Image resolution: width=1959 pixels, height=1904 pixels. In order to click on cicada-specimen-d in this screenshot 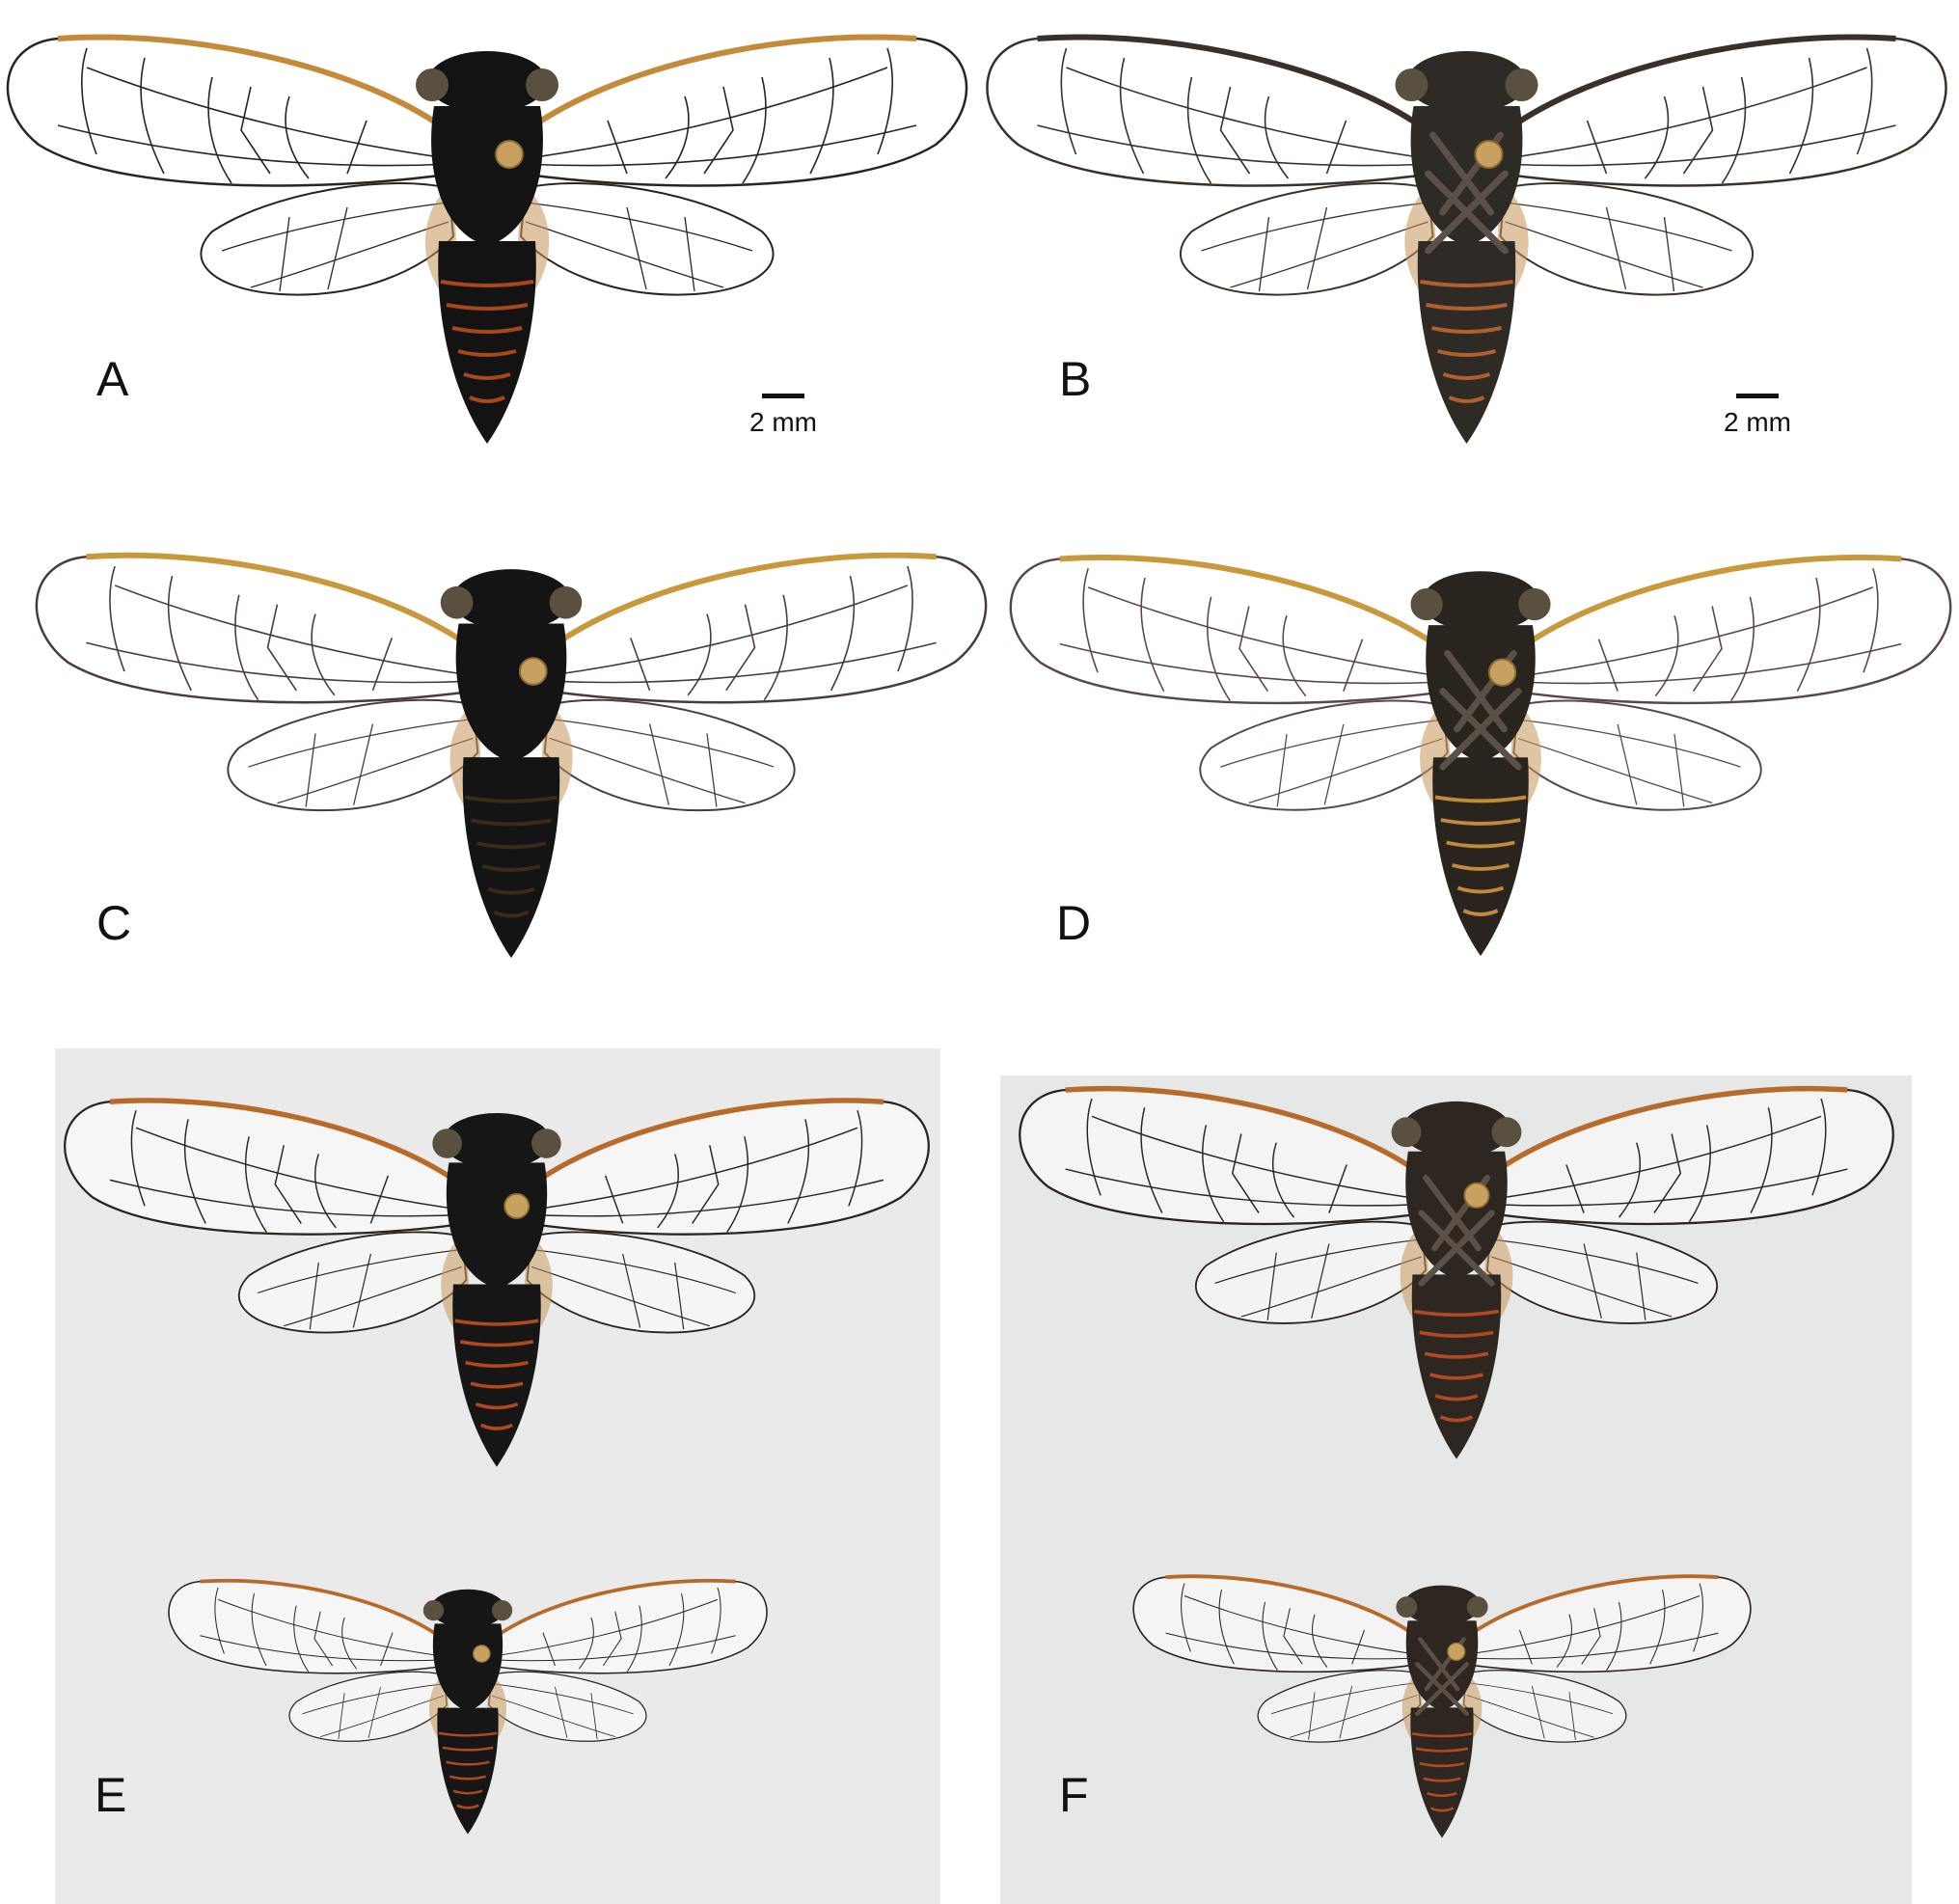, I will do `click(1480, 756)`.